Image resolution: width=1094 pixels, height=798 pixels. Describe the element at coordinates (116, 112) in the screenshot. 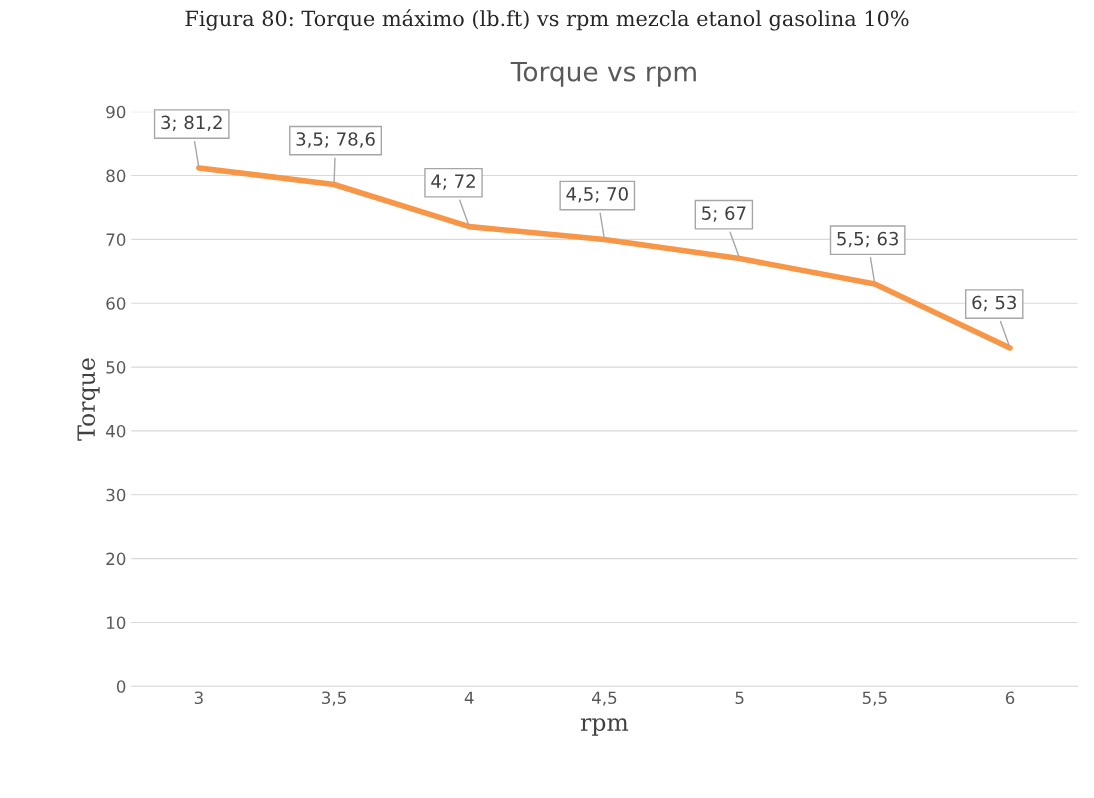

I see `y-tick-label: 90` at that location.